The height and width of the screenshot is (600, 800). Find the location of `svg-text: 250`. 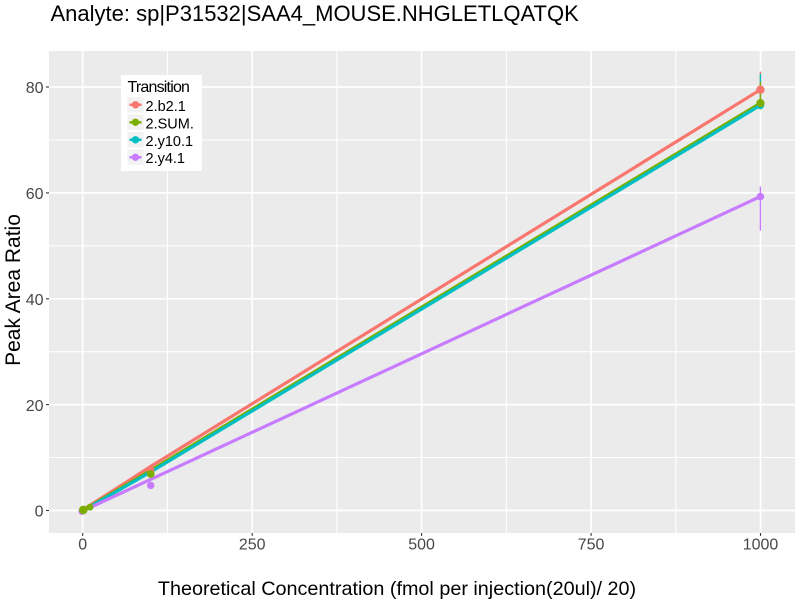

svg-text: 250 is located at coordinates (252, 545).